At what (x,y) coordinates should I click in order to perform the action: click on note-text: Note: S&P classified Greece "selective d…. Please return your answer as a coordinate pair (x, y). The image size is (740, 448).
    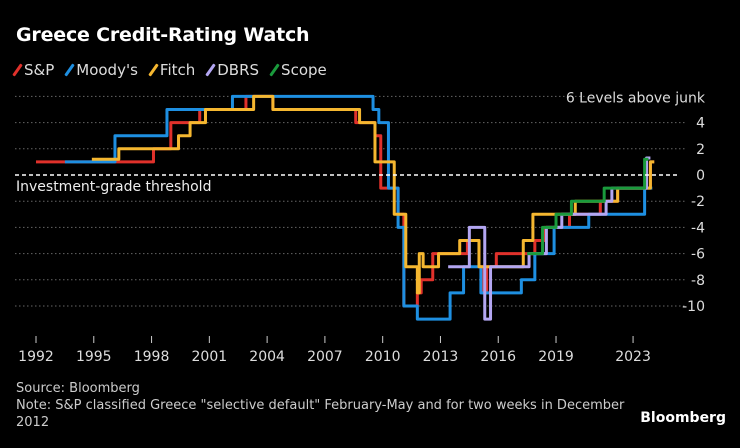
    Looking at the image, I should click on (320, 414).